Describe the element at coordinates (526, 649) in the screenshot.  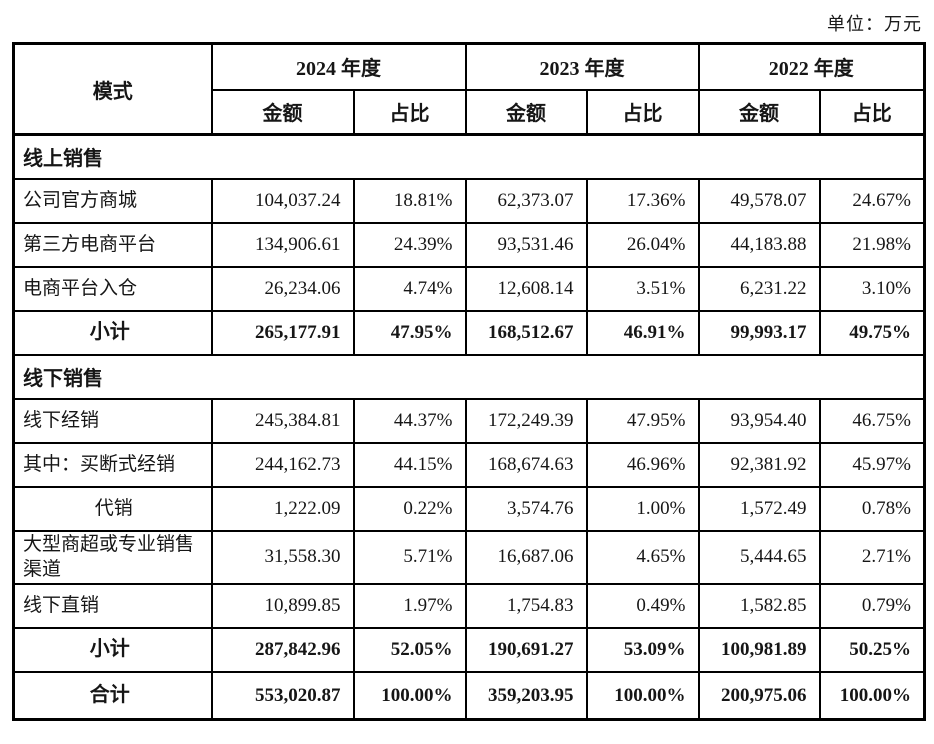
I see `amount-2023: 190,691.27` at that location.